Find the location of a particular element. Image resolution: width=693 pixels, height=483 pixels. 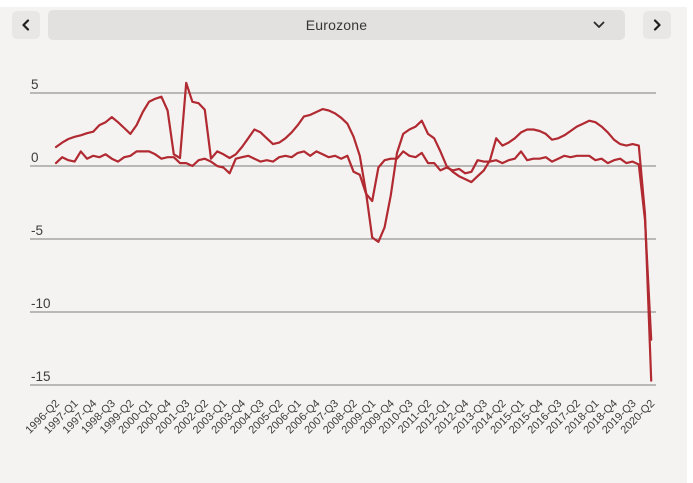

chevron-down-icon is located at coordinates (599, 25).